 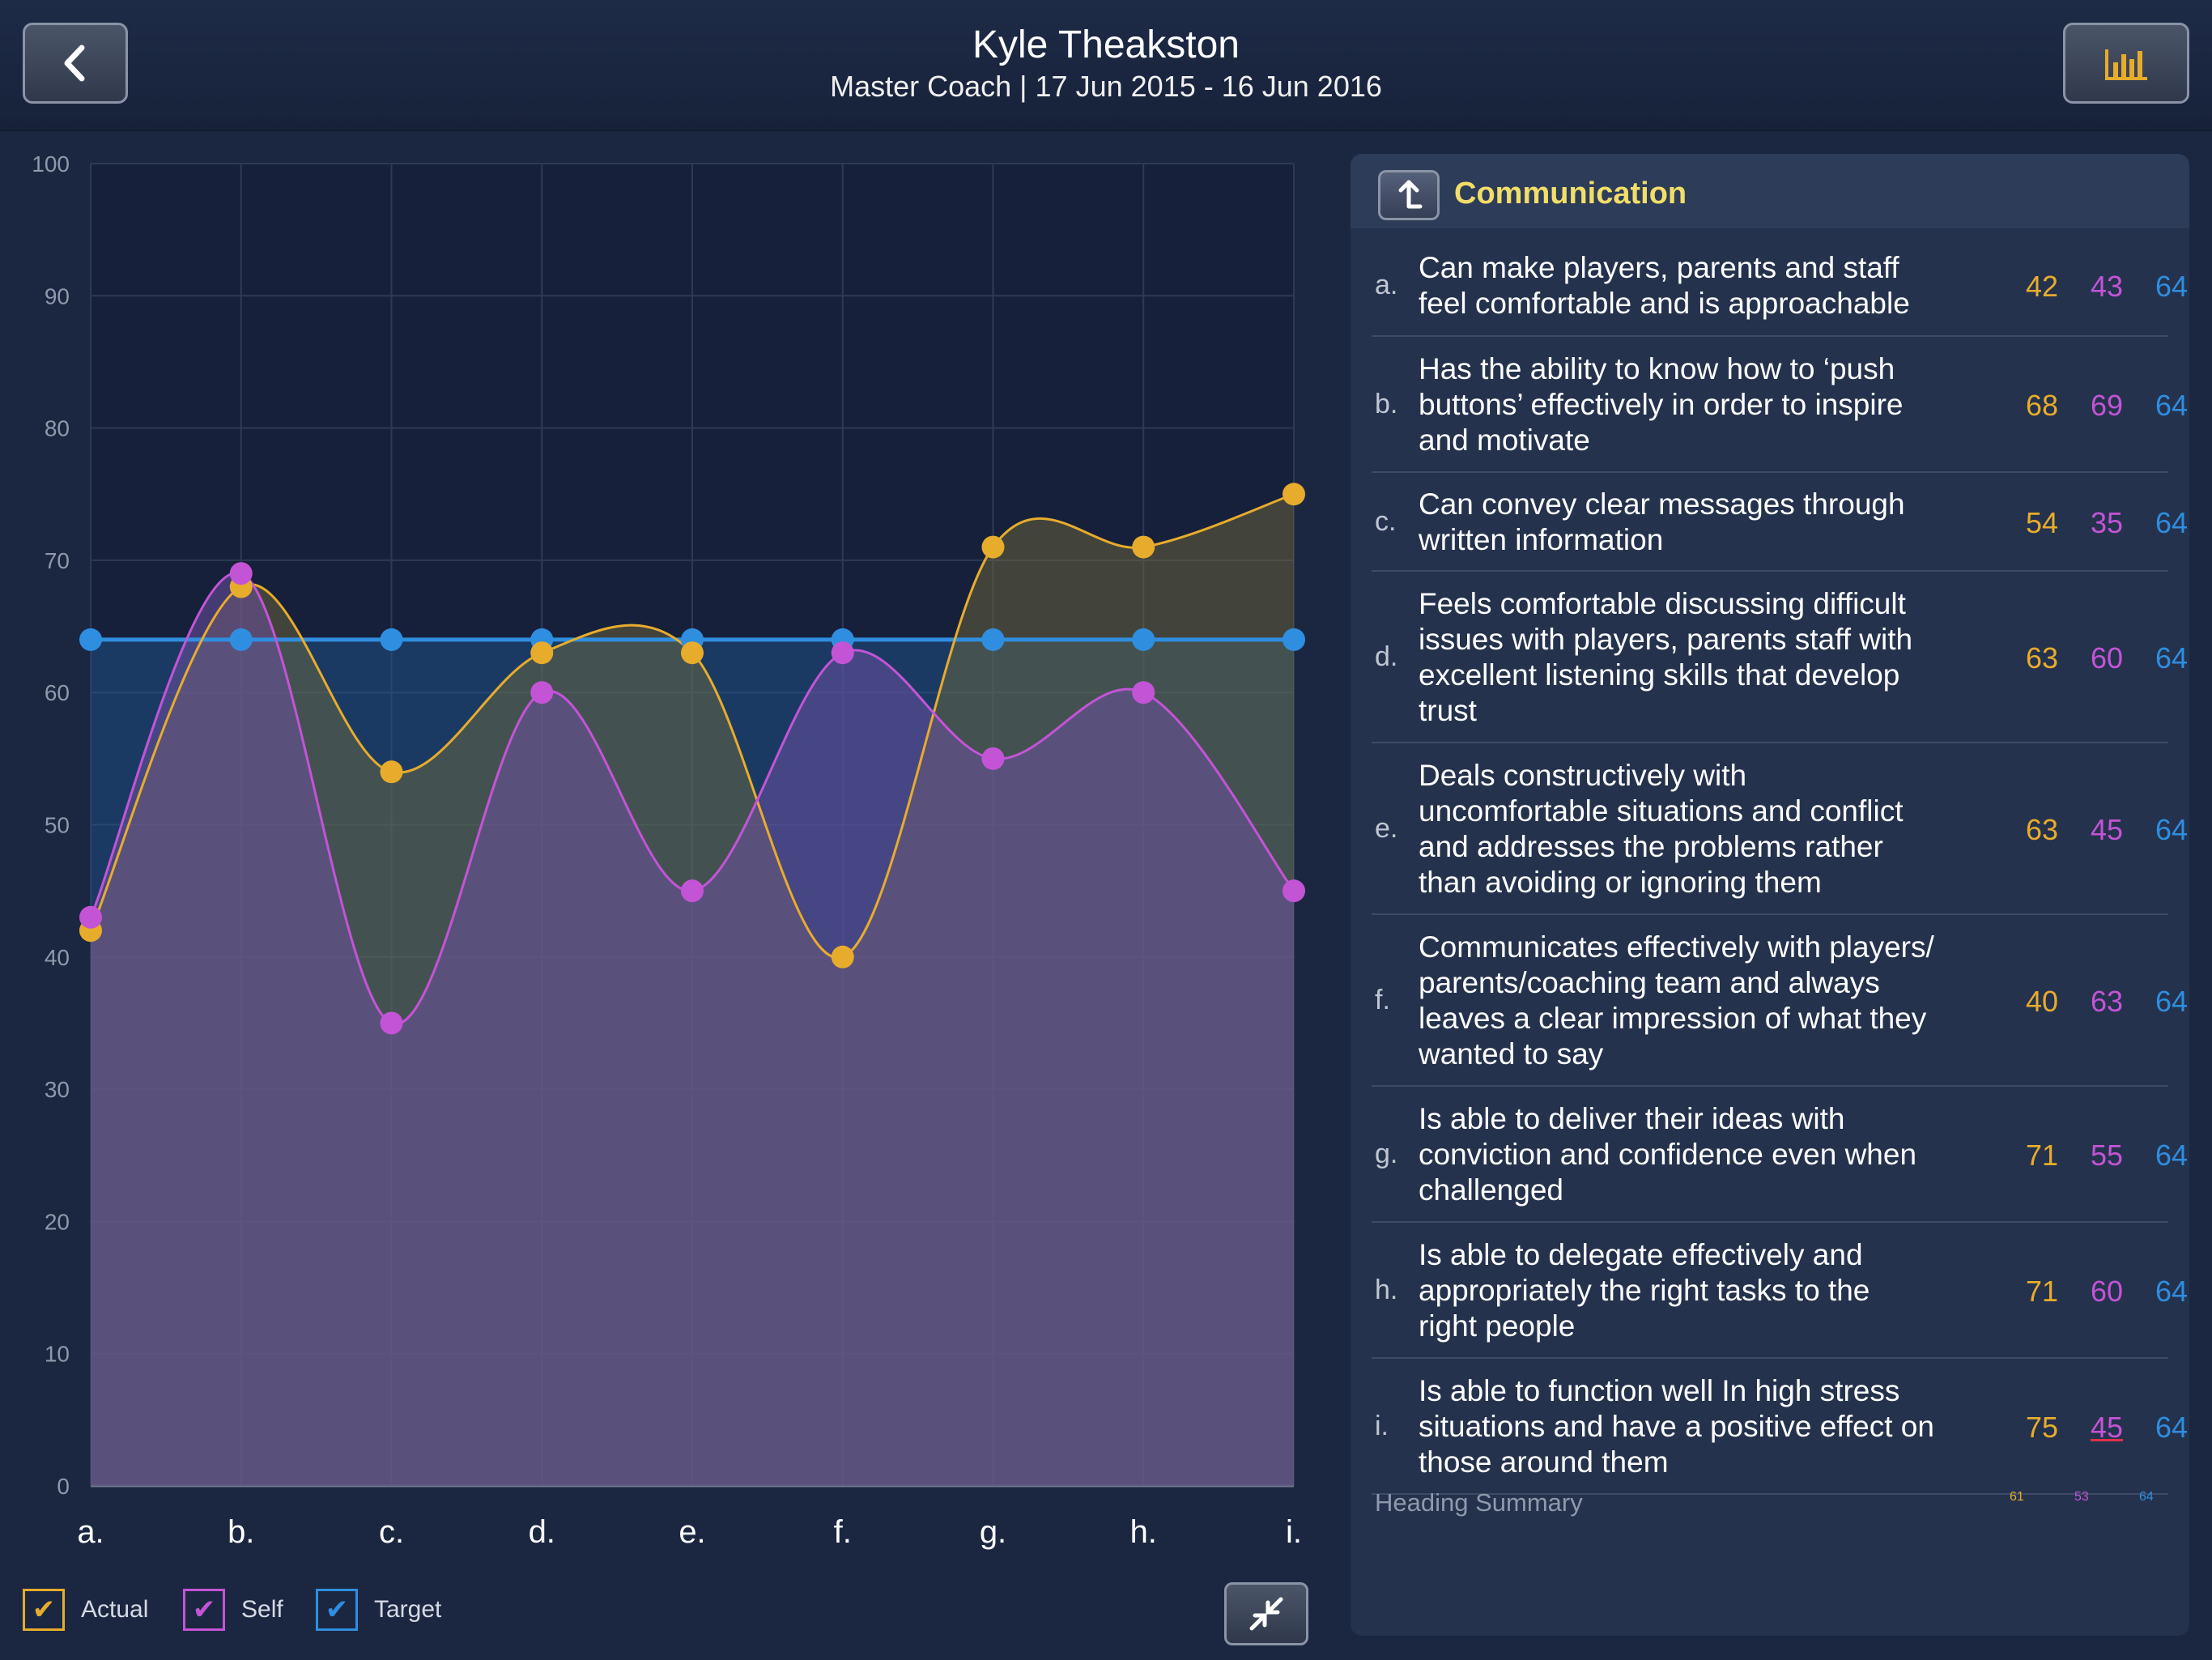 What do you see at coordinates (57, 825) in the screenshot?
I see `y-tick-label: 50` at bounding box center [57, 825].